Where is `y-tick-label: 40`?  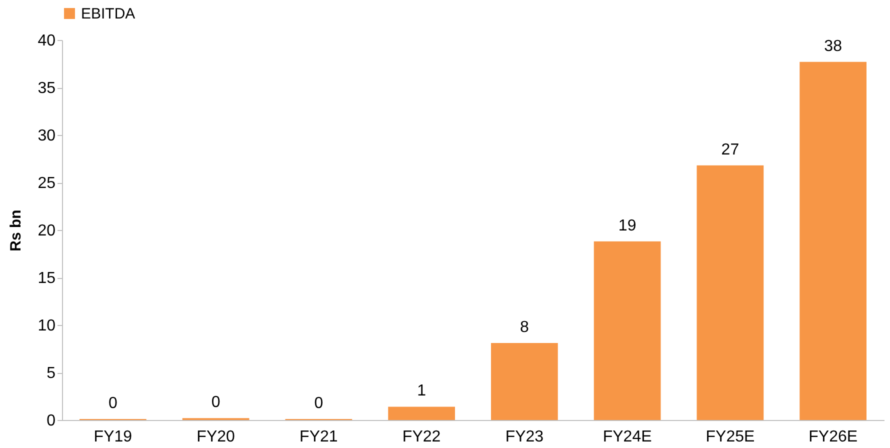
y-tick-label: 40 is located at coordinates (47, 41).